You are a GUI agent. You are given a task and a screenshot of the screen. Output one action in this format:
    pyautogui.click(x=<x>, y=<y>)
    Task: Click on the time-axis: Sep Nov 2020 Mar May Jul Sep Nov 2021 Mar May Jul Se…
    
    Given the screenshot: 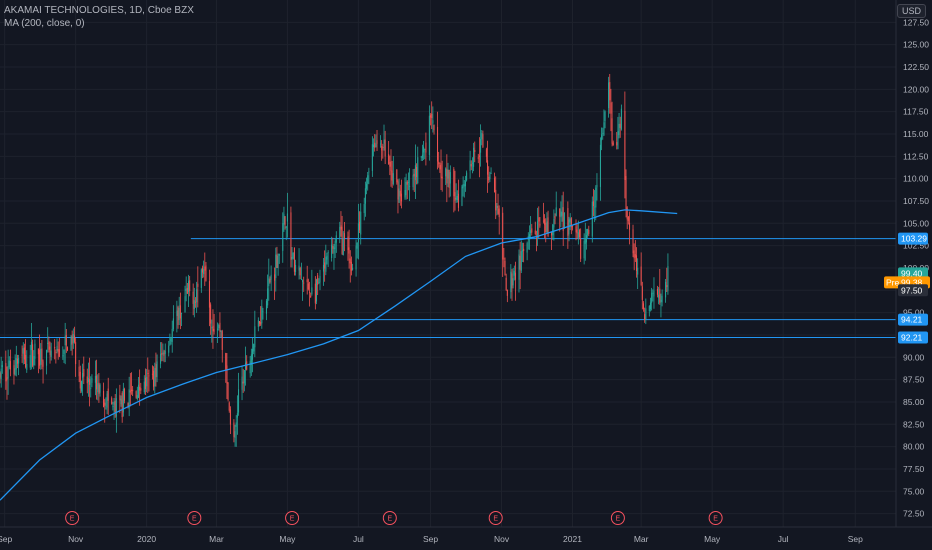 What is the action you would take?
    pyautogui.click(x=466, y=535)
    